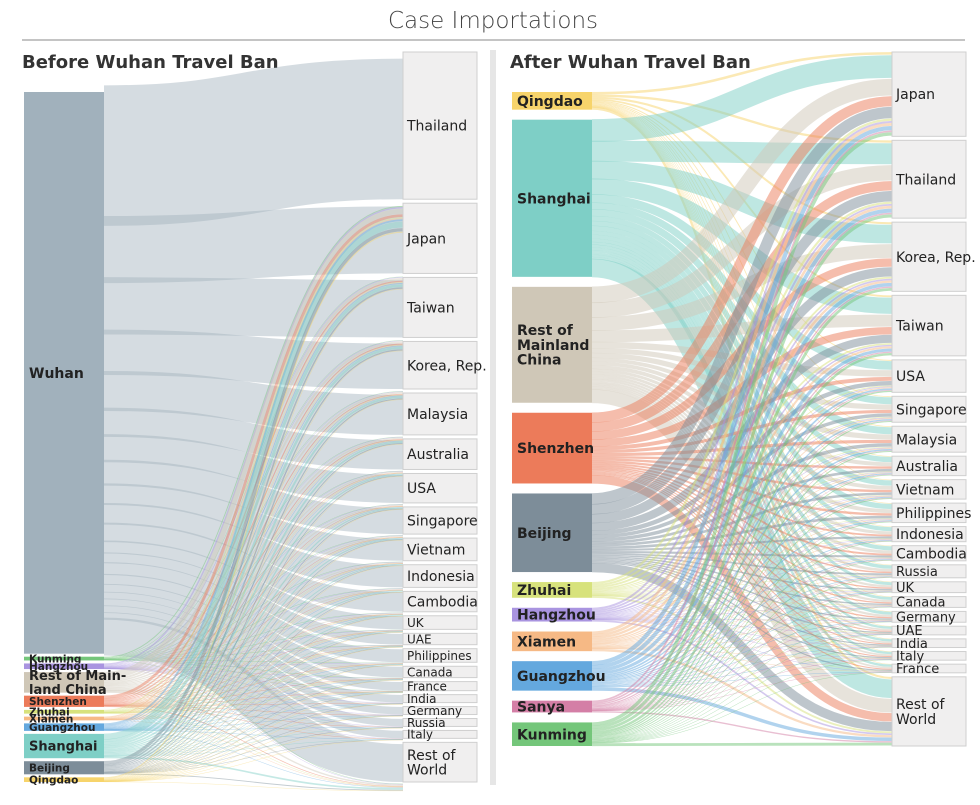 The image size is (980, 805). I want to click on link-qingdao-uk, so click(253, 707).